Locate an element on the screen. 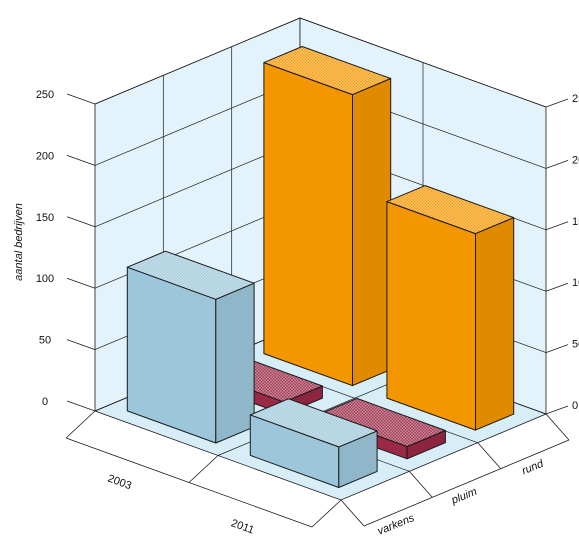 This screenshot has height=540, width=579. y-axis-title: aantal bedrijven is located at coordinates (19, 242).